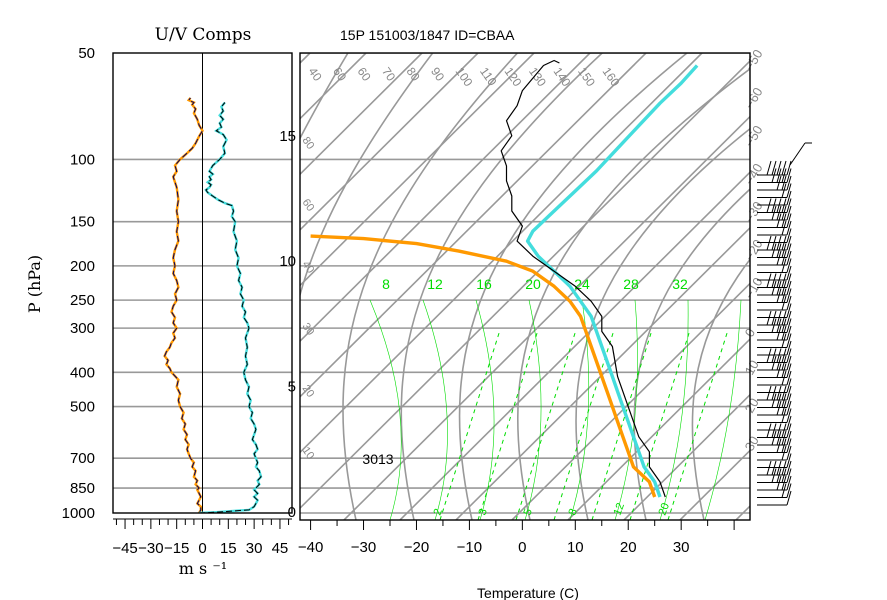 The height and width of the screenshot is (600, 887). Describe the element at coordinates (363, 547) in the screenshot. I see `skewt-x-tick-label: −30` at that location.